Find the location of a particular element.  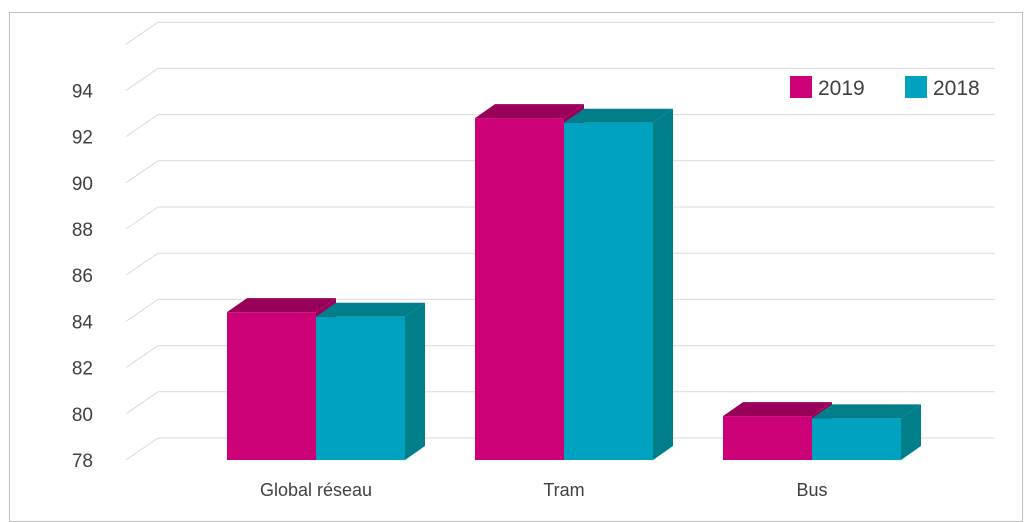

y-axis-ticks: 78 80 82 84 86 88 90 92 94 is located at coordinates (83, 276).